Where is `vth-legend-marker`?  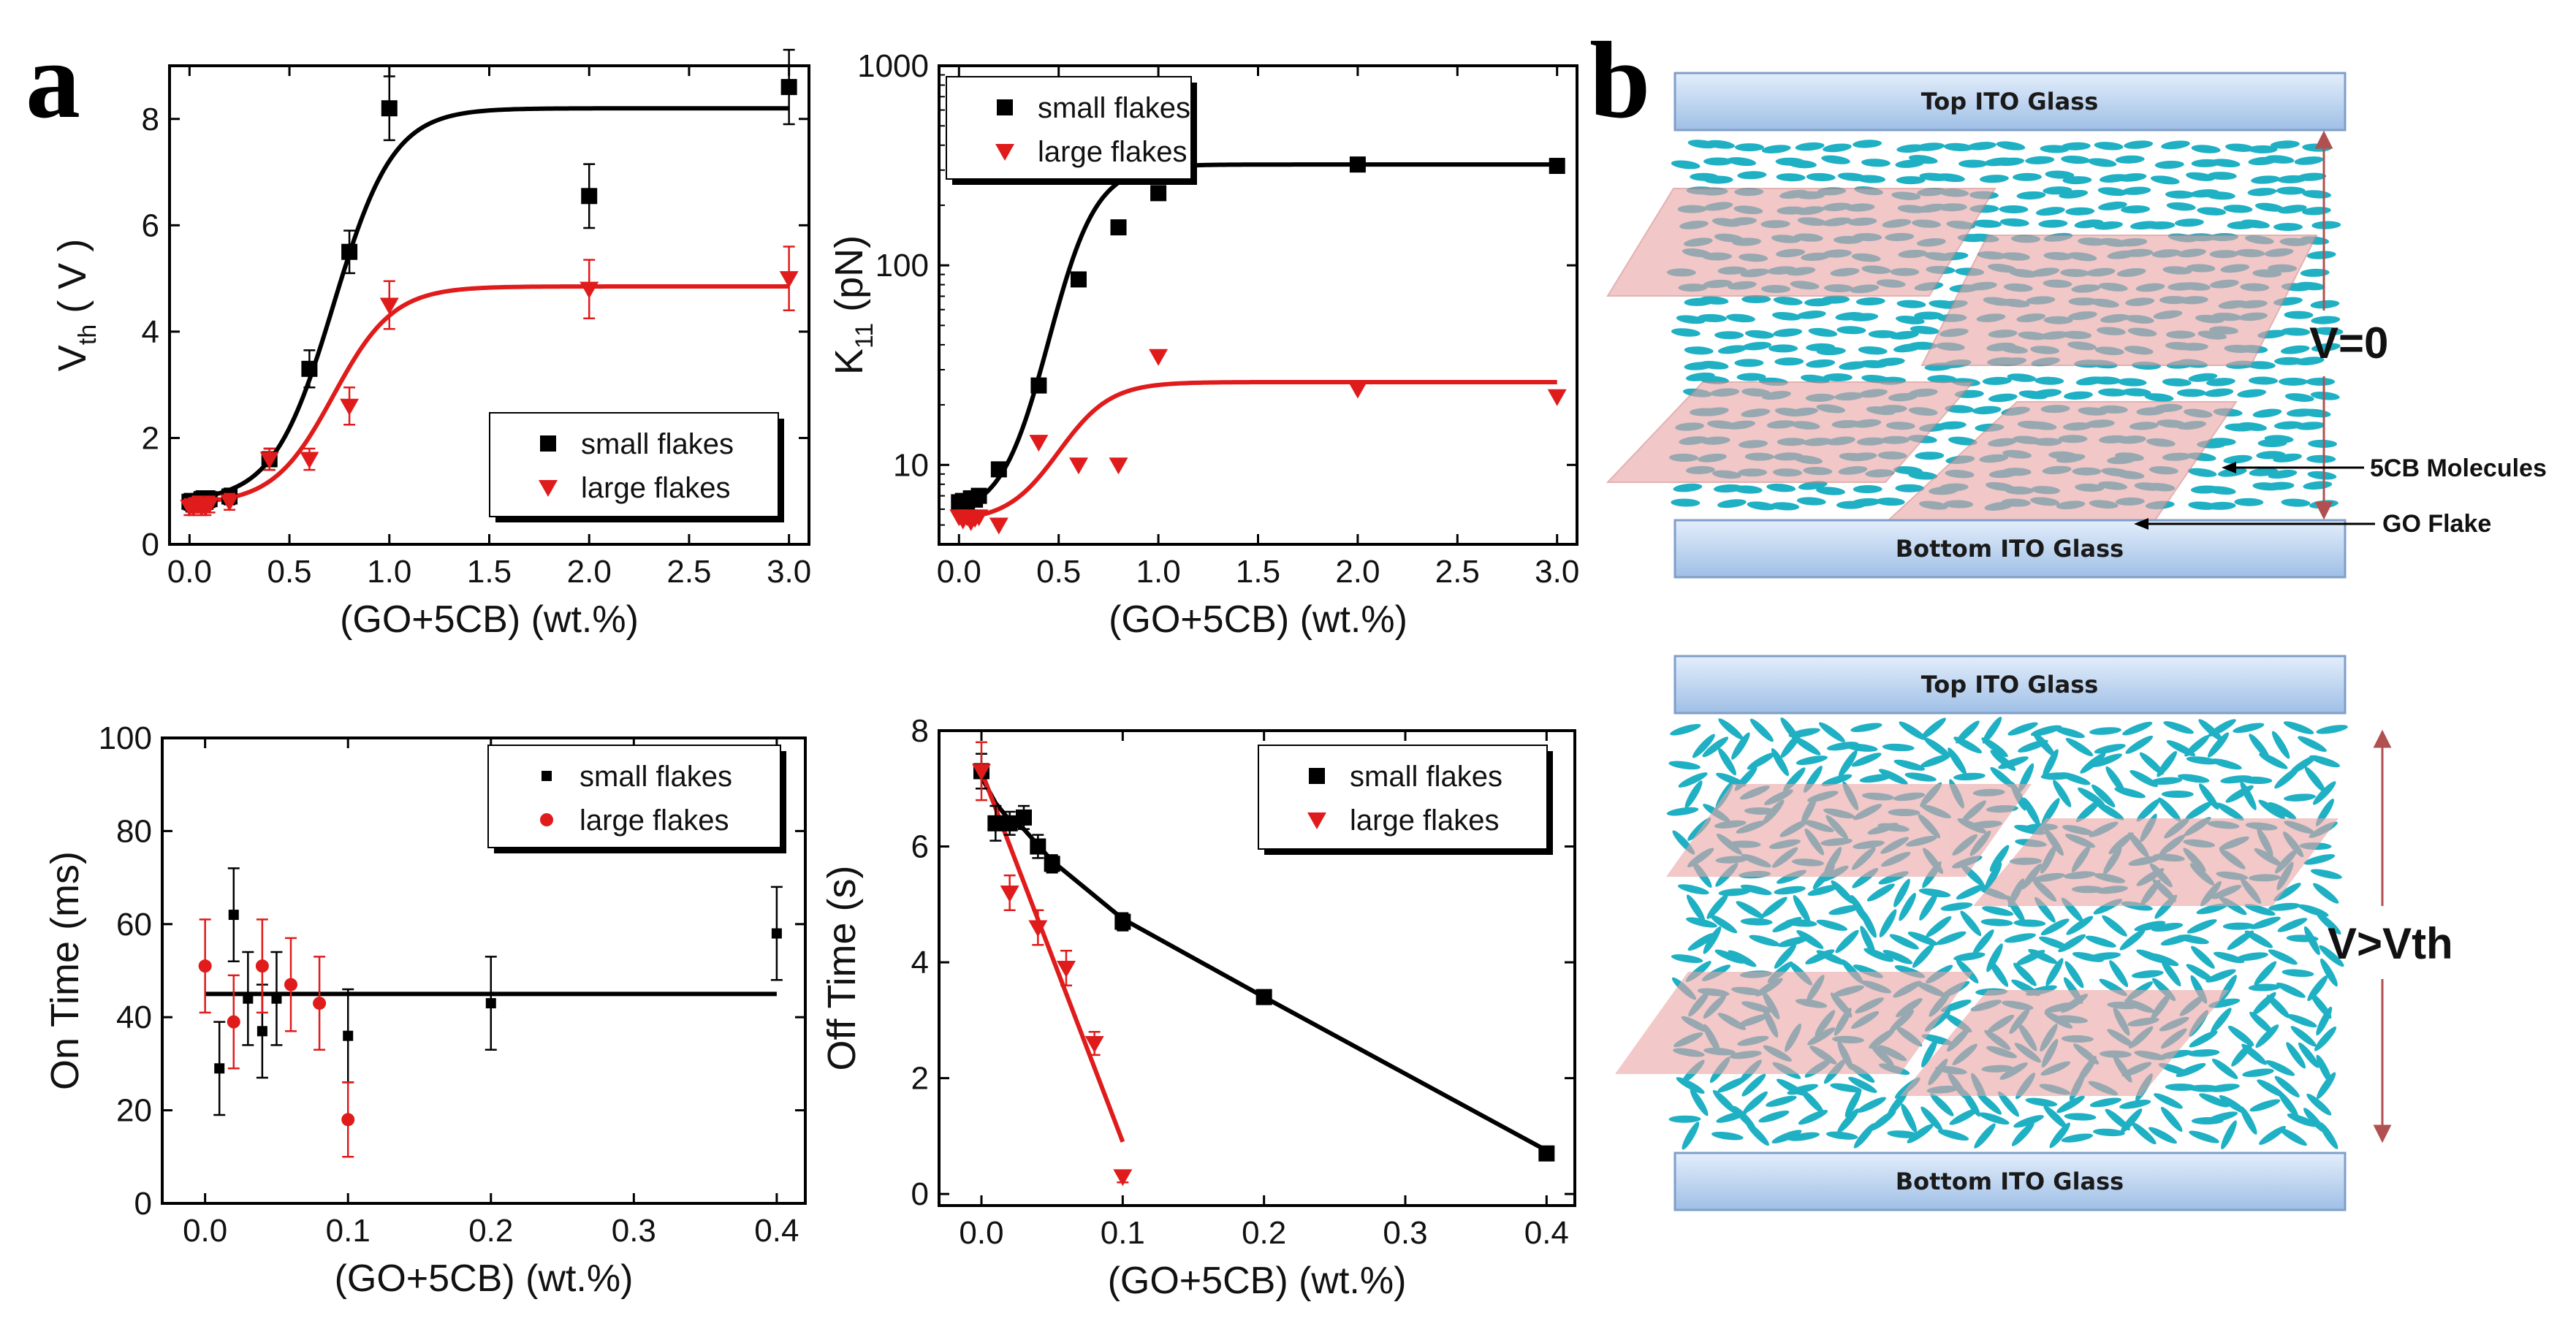
vth-legend-marker is located at coordinates (548, 488).